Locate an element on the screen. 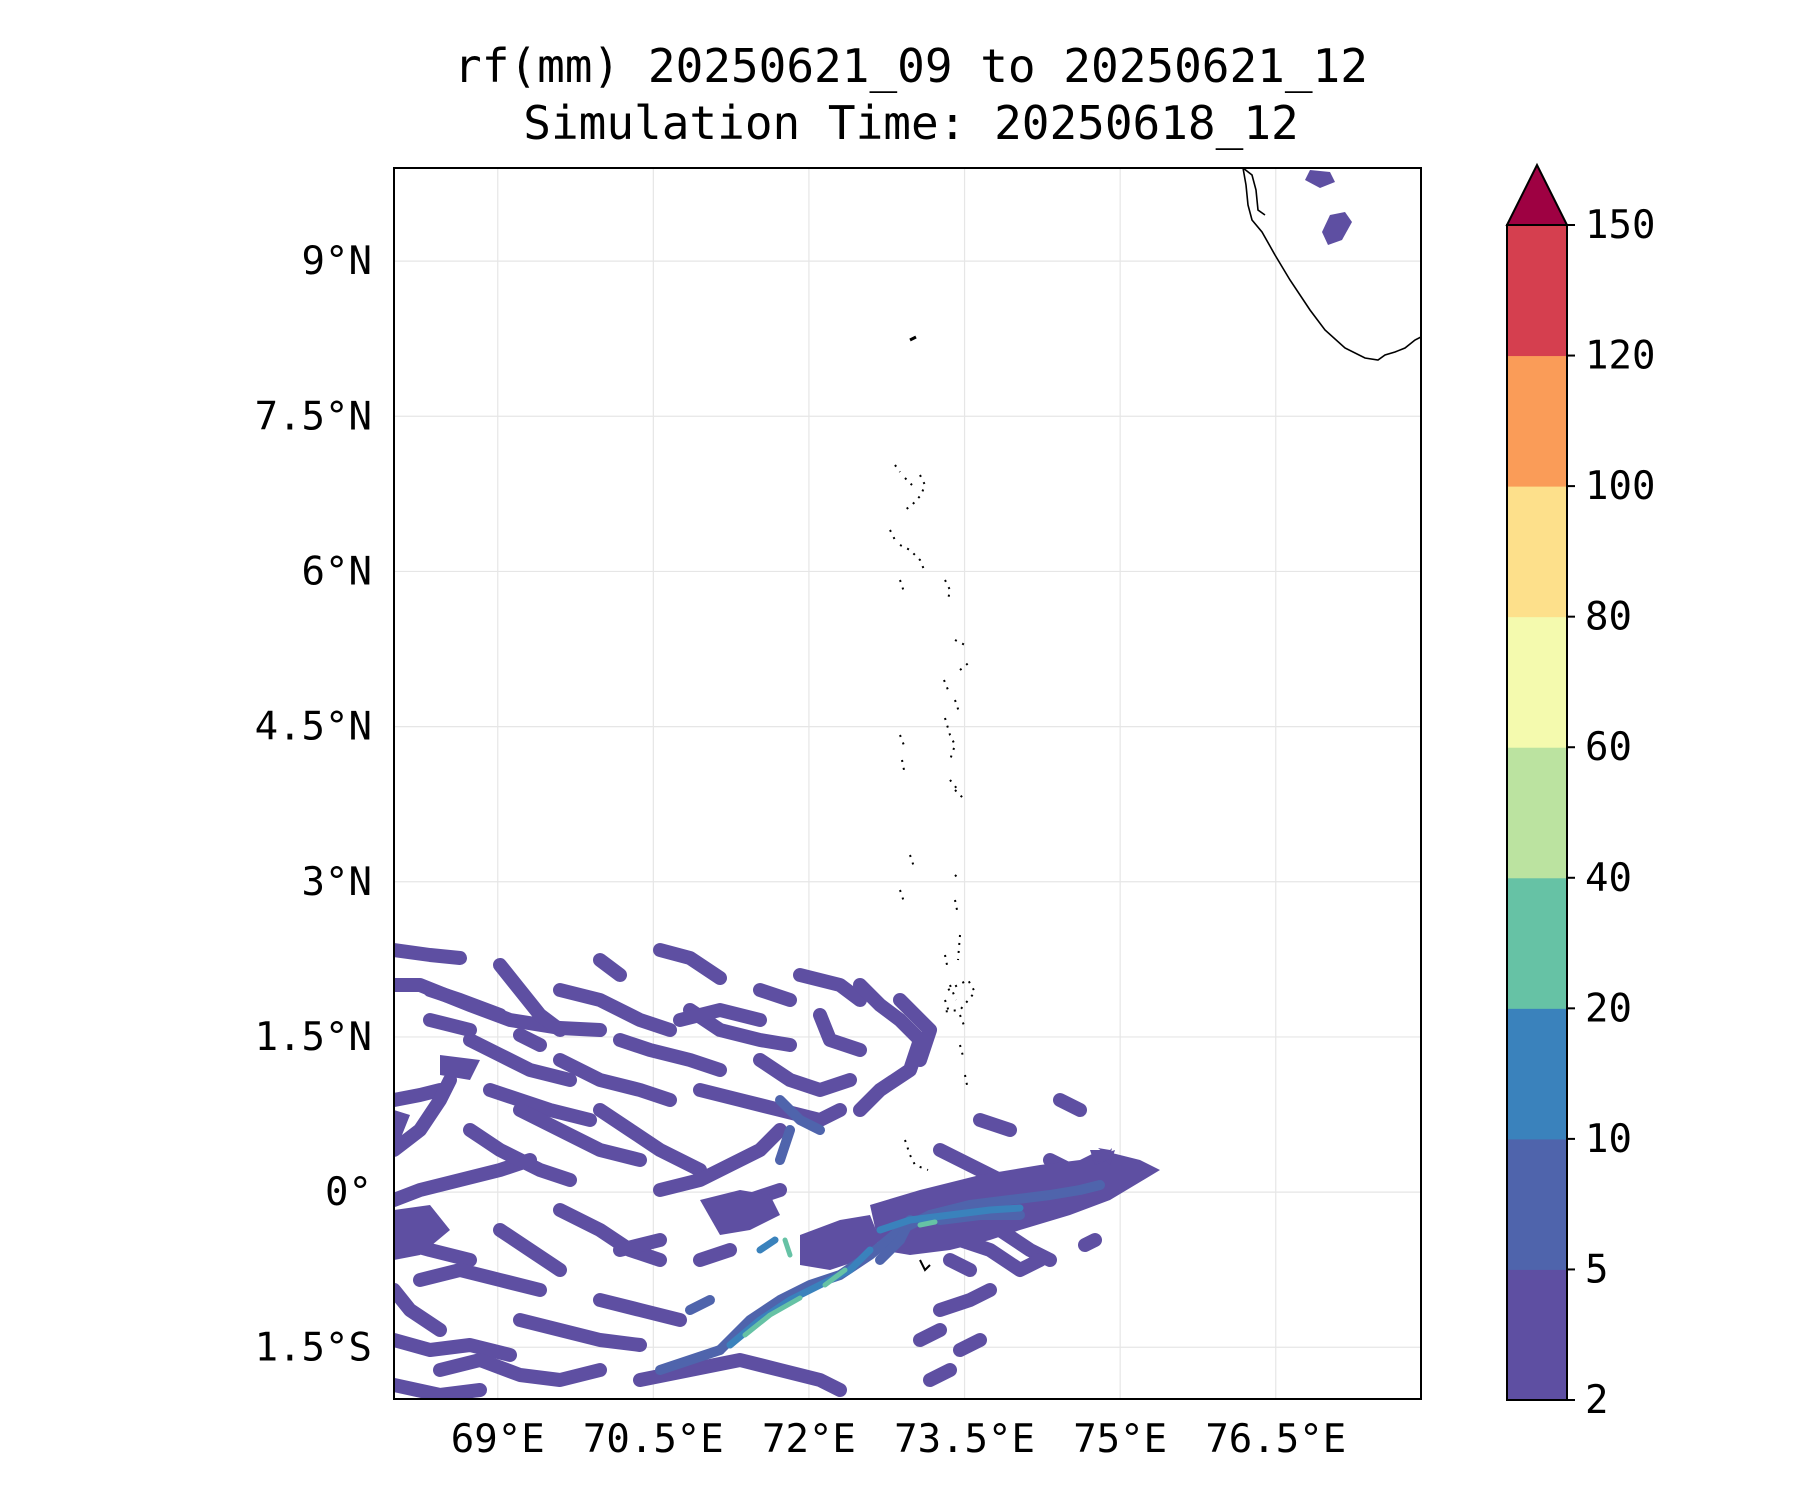 This screenshot has height=1500, width=1800. title-line-2: Simulation Time: 20250618_12 is located at coordinates (911, 123).